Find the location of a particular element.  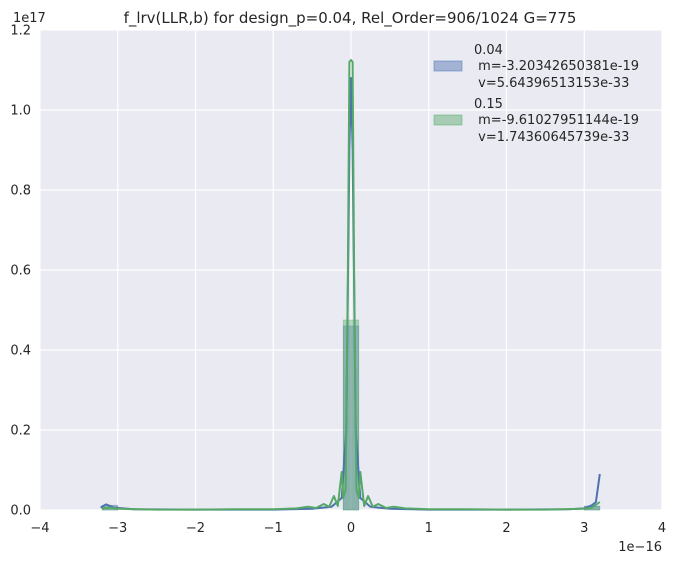

legend-label-0.15: 0.15 is located at coordinates (488, 104).